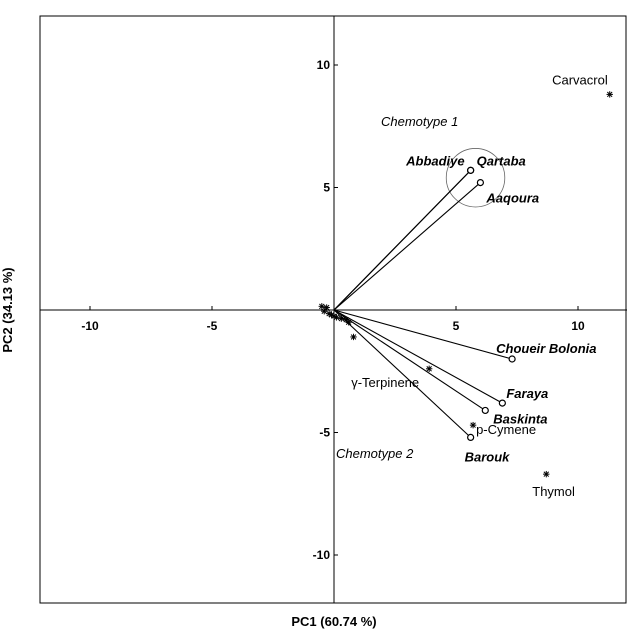 The height and width of the screenshot is (631, 627). I want to click on variable-label-3: Thymol, so click(553, 491).